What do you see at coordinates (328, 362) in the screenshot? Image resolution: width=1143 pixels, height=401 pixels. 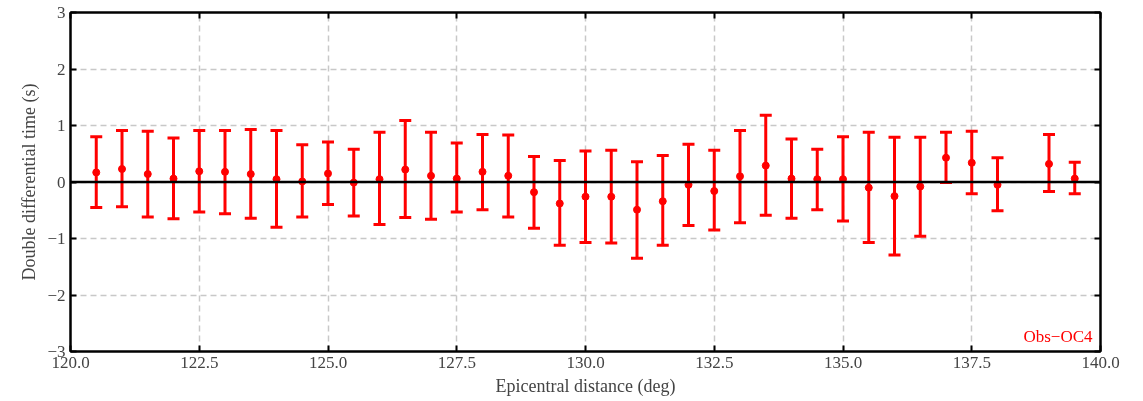 I see `x-tick-label: 125.0` at bounding box center [328, 362].